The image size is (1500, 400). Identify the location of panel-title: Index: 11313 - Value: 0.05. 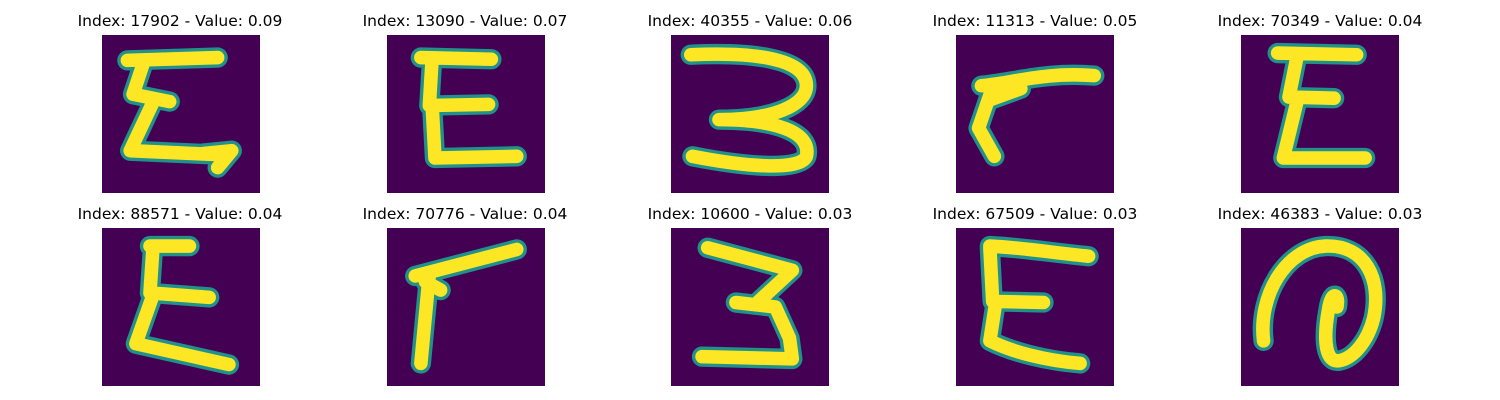
(1035, 21).